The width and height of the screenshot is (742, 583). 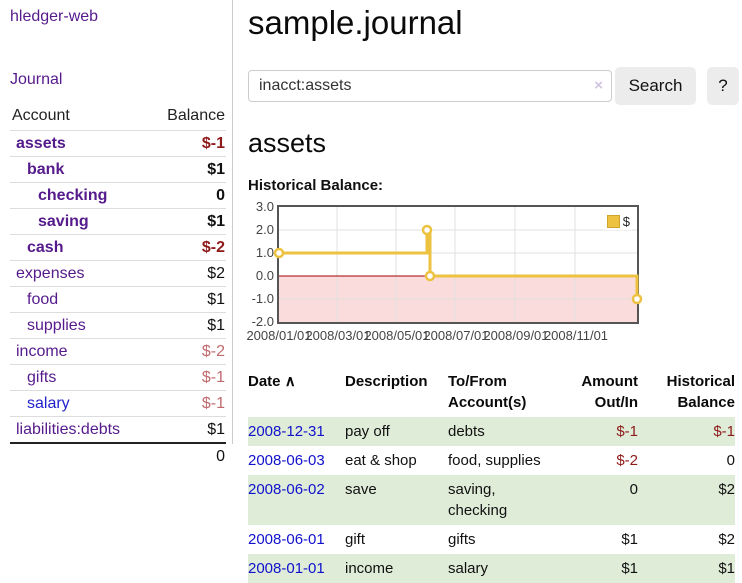 I want to click on search-button: Search, so click(x=655, y=86).